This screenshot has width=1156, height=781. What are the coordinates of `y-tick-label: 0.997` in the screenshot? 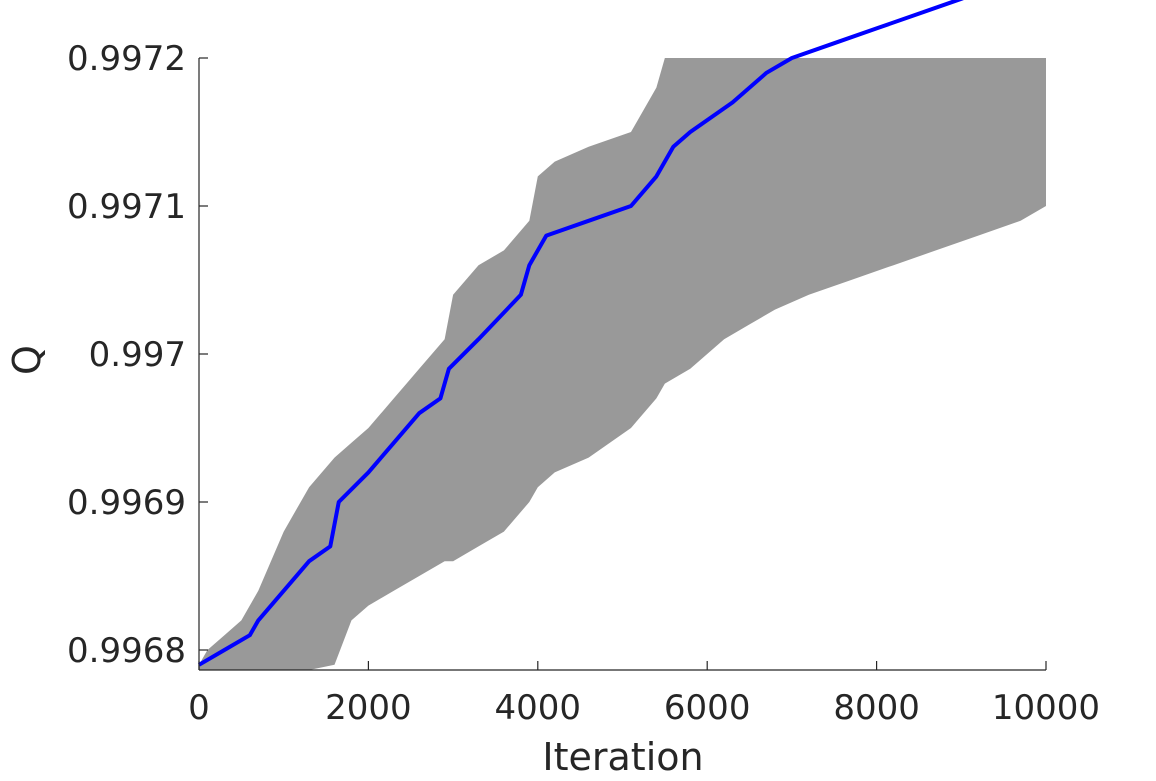 It's located at (137, 355).